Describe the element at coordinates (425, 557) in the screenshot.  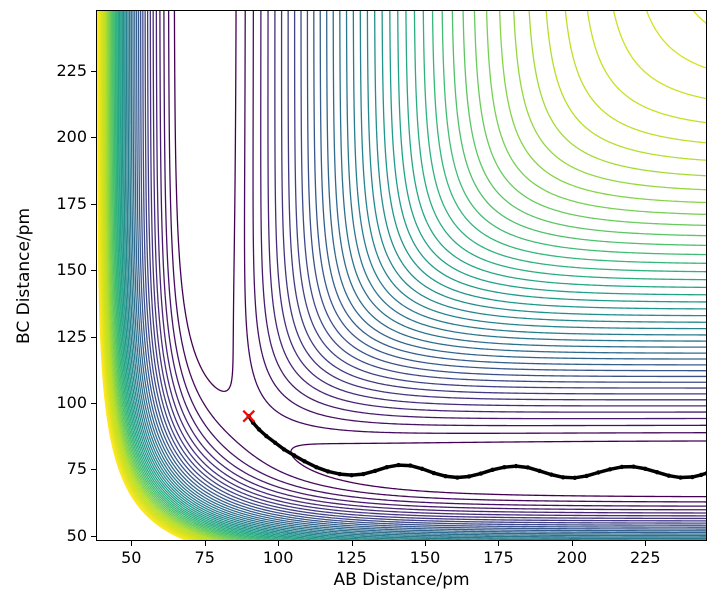
I see `x-tick-label: 150` at that location.